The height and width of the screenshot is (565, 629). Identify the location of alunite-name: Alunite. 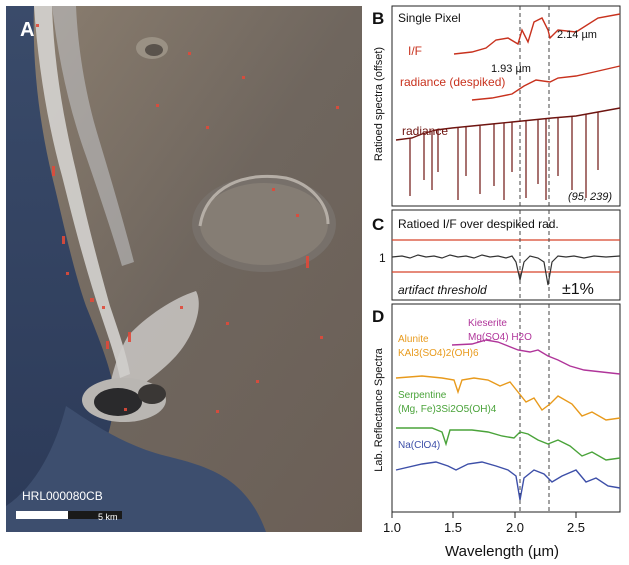
(413, 339).